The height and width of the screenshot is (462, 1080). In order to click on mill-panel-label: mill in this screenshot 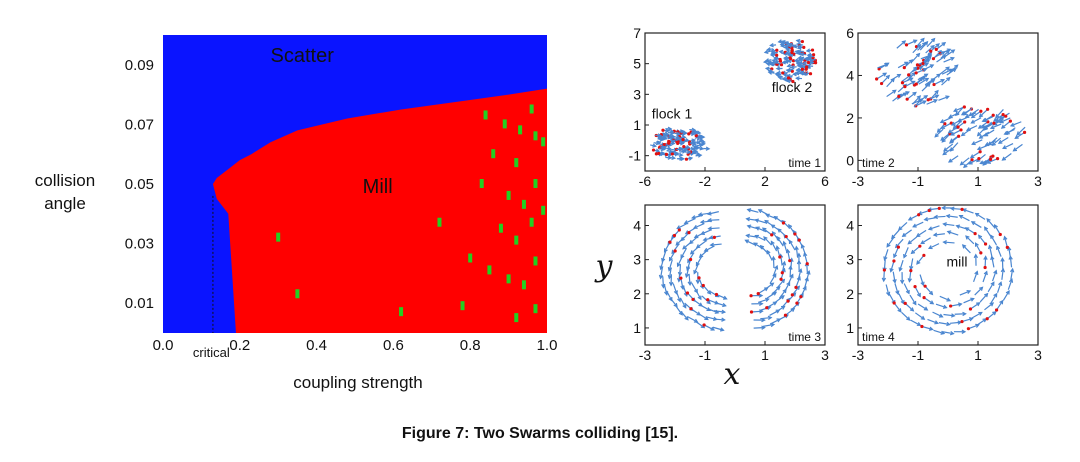, I will do `click(957, 261)`.